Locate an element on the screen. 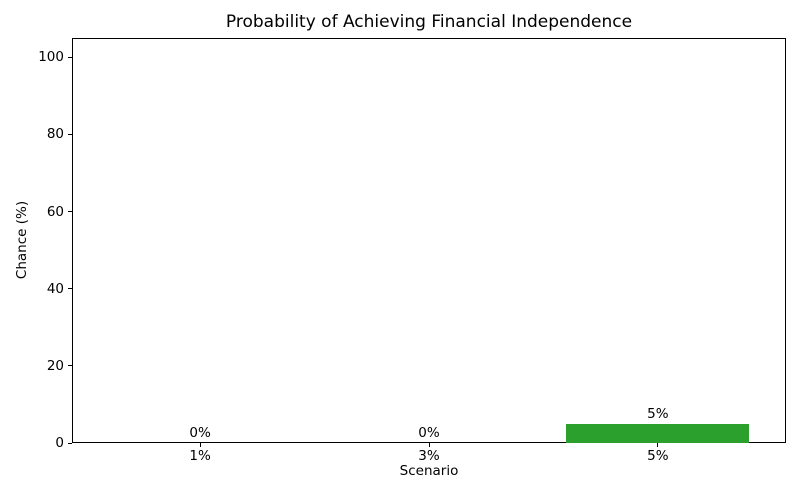 The image size is (800, 500). y-tick-label: 0 is located at coordinates (59, 443).